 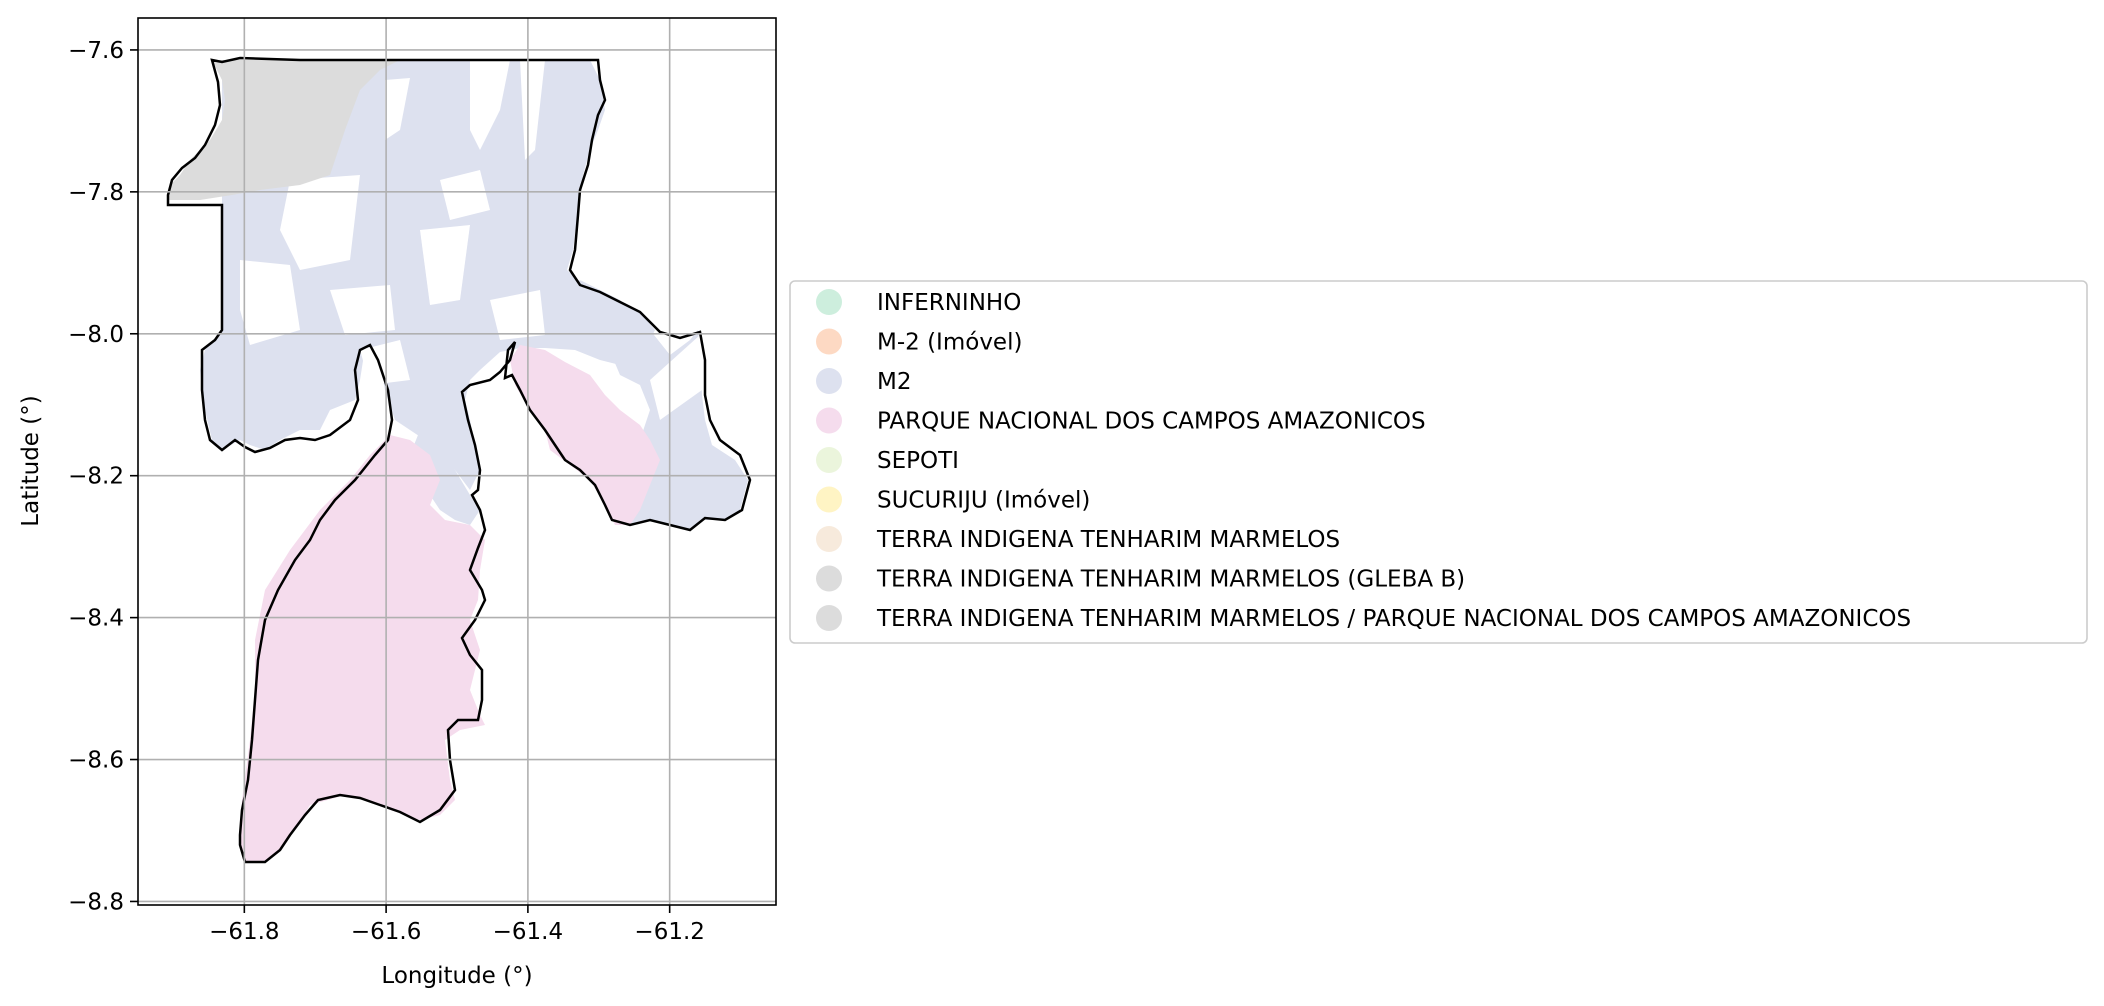 I want to click on x-tick-label: −61.2, so click(x=669, y=932).